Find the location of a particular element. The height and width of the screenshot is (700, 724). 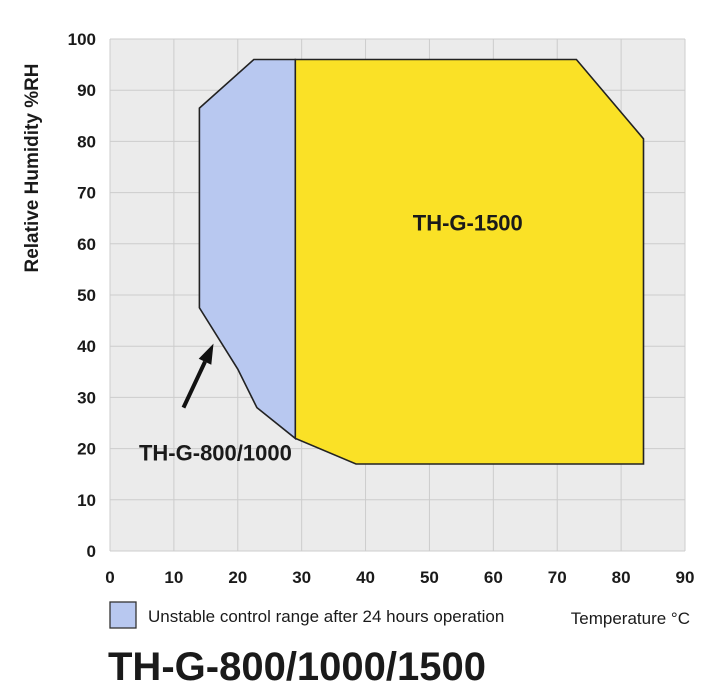

y-tick-label-3: 30 is located at coordinates (86, 397).